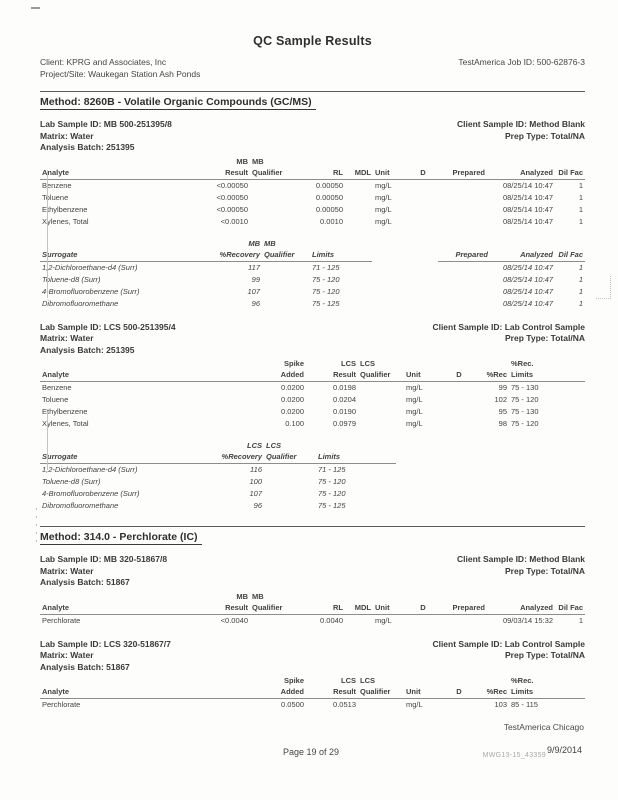  I want to click on matrix: Matrix: Water, so click(67, 135).